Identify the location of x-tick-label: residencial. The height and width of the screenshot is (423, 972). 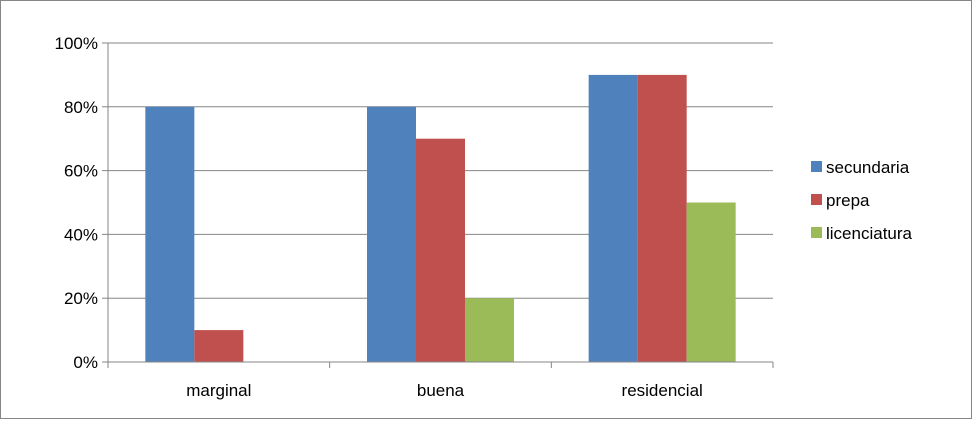
(662, 390).